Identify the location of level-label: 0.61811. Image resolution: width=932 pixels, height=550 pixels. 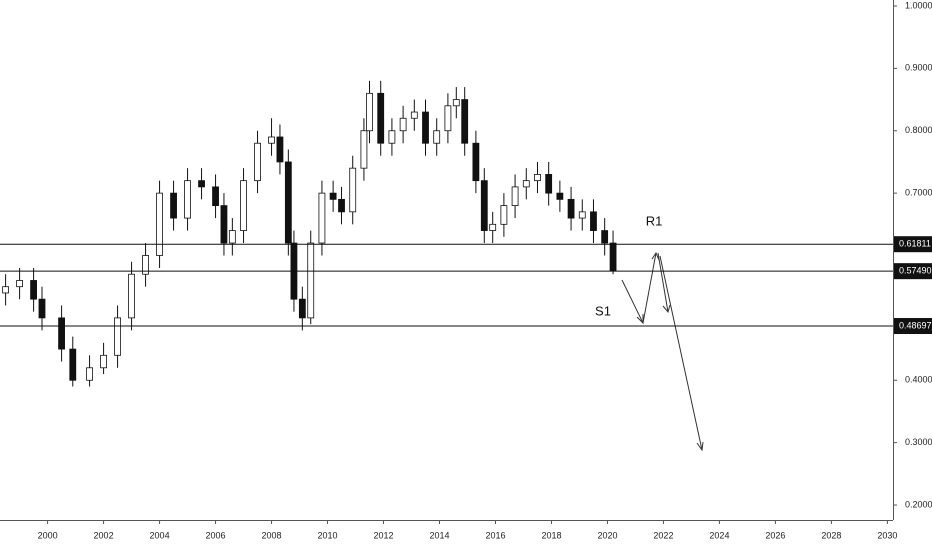
(915, 244).